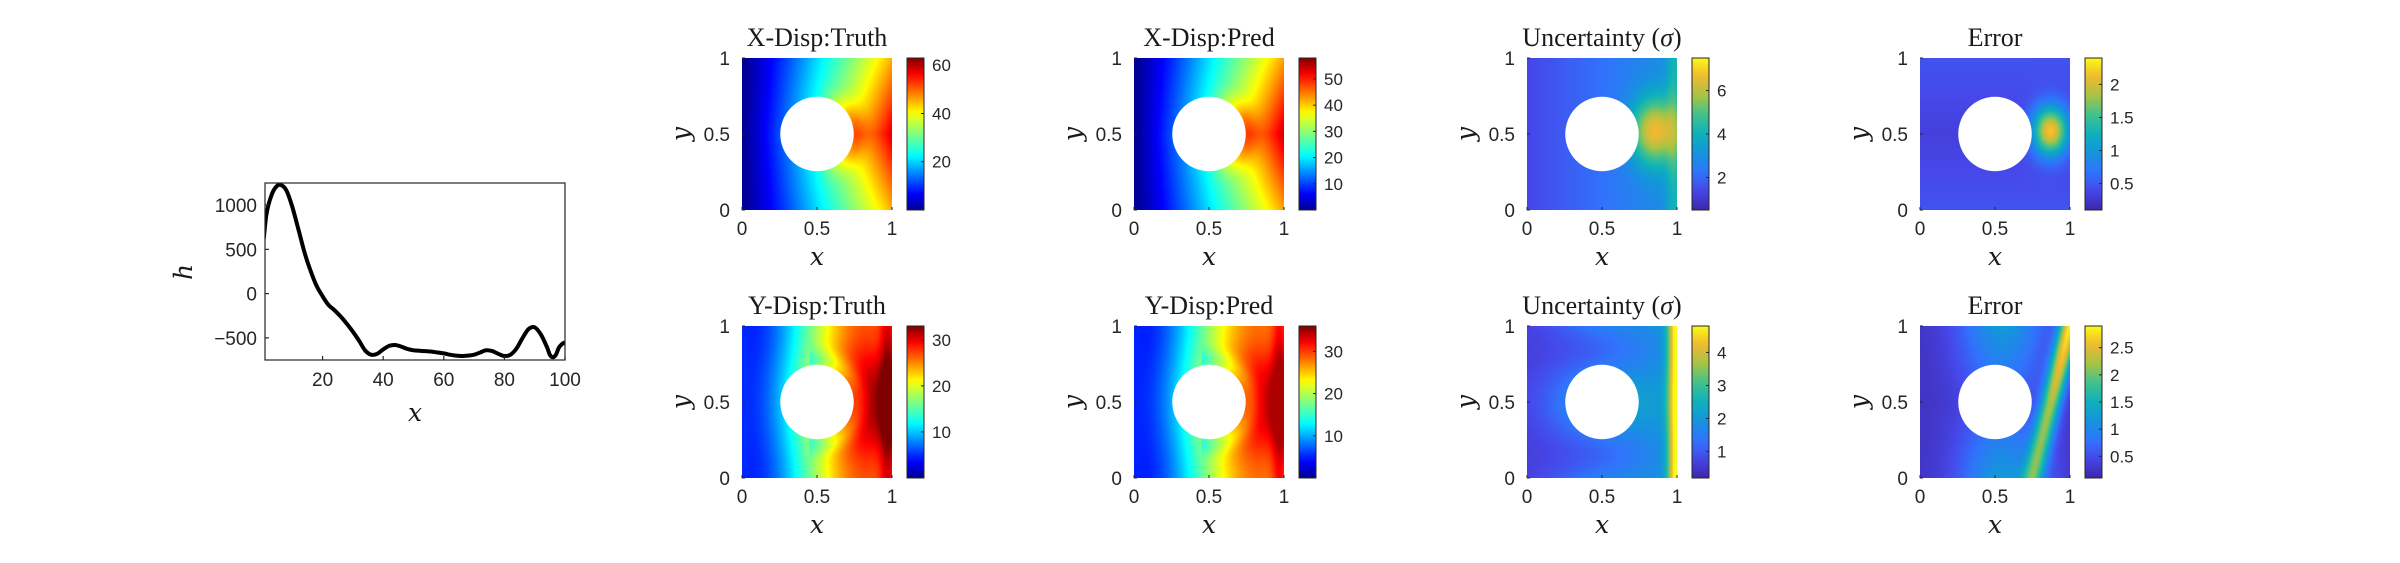 This screenshot has width=2400, height=563. Describe the element at coordinates (817, 497) in the screenshot. I see `ydisp-truth-xtick-label: 0.5` at that location.